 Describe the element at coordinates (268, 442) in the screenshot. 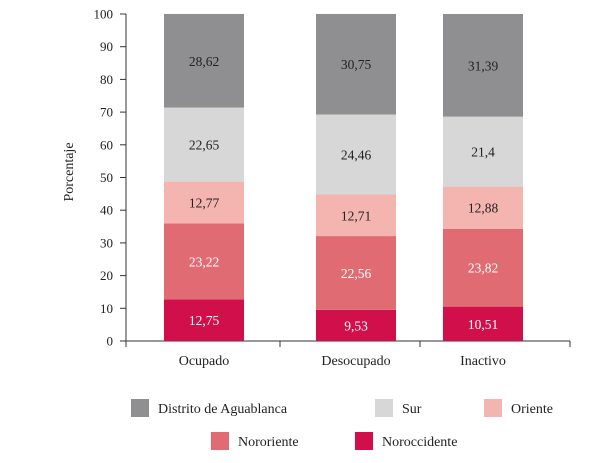

I see `legend-label: Nororiente` at that location.